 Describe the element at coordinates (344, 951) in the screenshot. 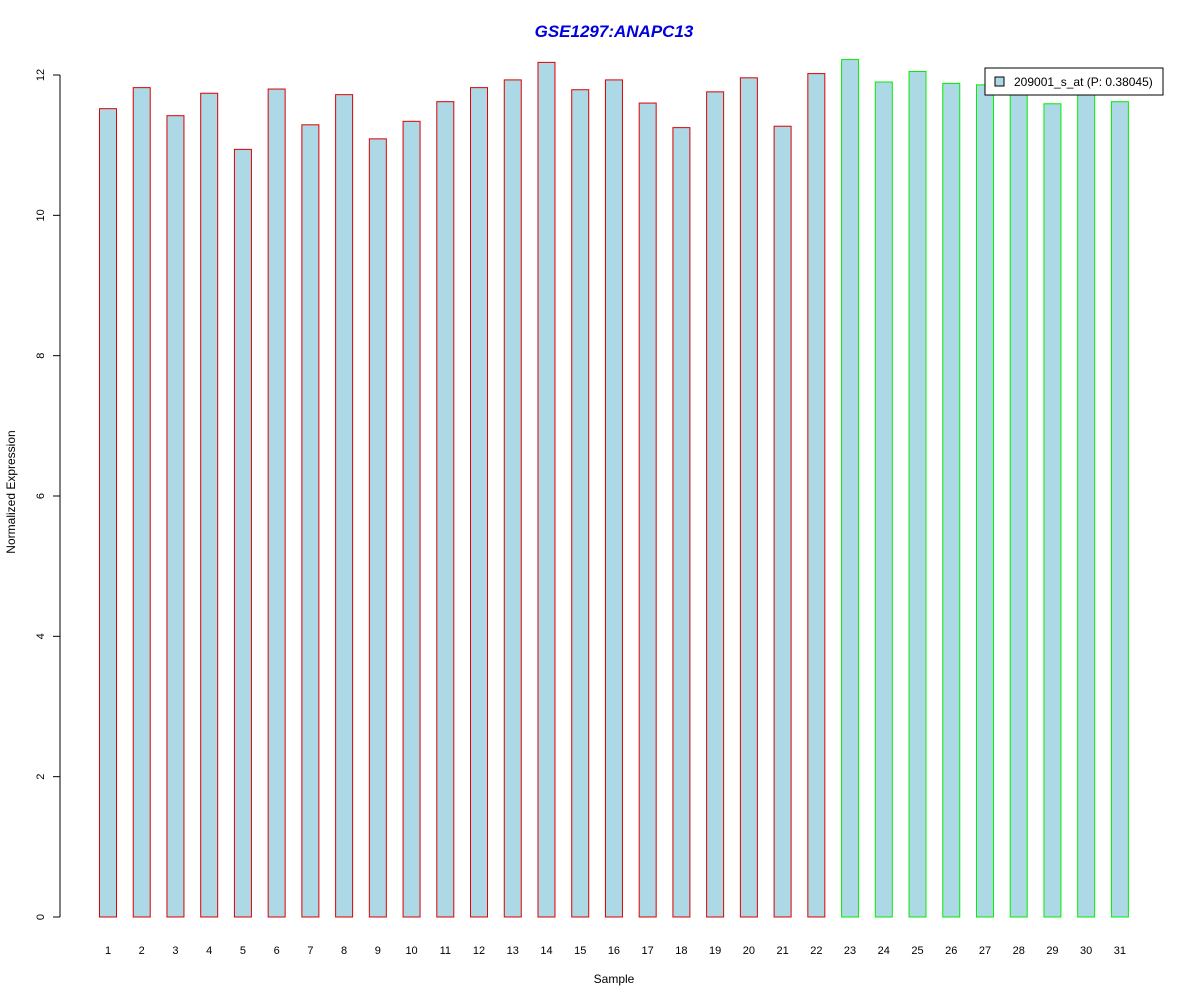

I see `x-tick-label: 8` at that location.